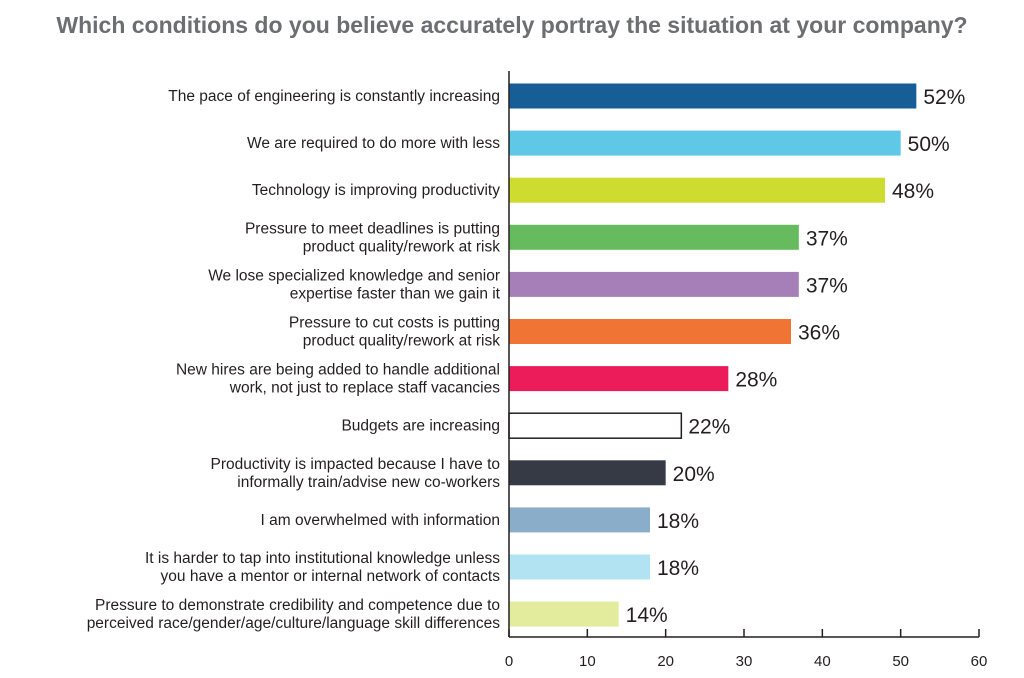 This screenshot has width=1024, height=678. I want to click on category-label-line: We lose specialized knowledge and senior, so click(354, 275).